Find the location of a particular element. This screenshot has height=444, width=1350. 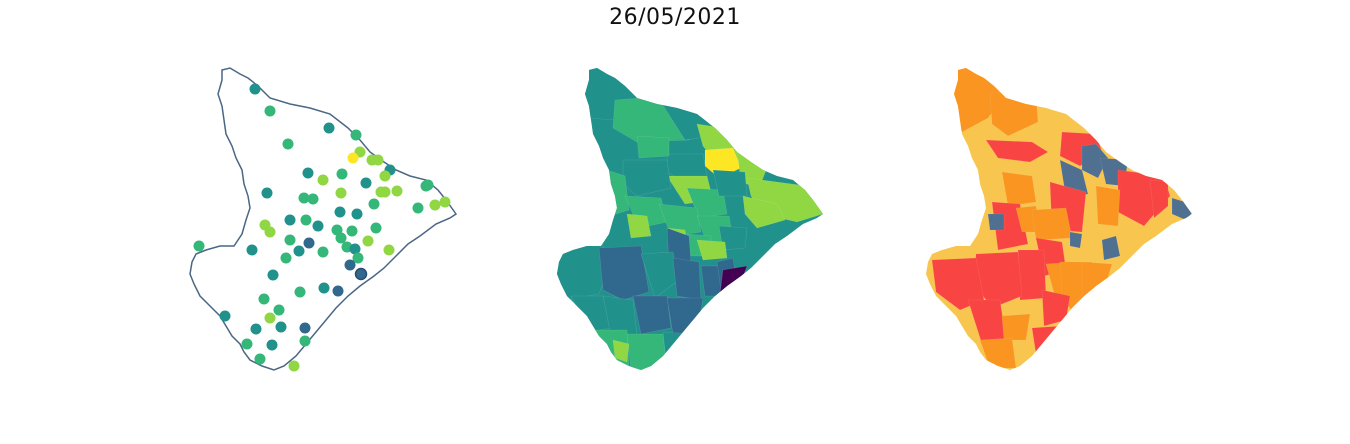

point-map is located at coordinates (323, 219).